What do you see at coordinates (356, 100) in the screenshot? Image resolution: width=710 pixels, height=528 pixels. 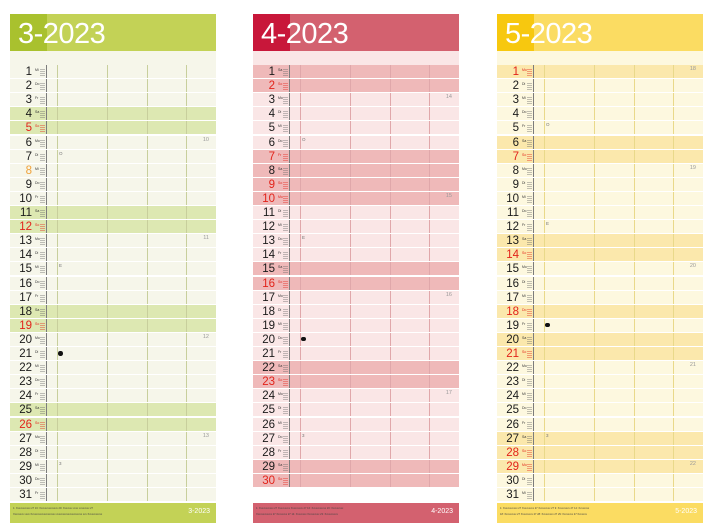 I see `day-row: 3 Mo 14` at bounding box center [356, 100].